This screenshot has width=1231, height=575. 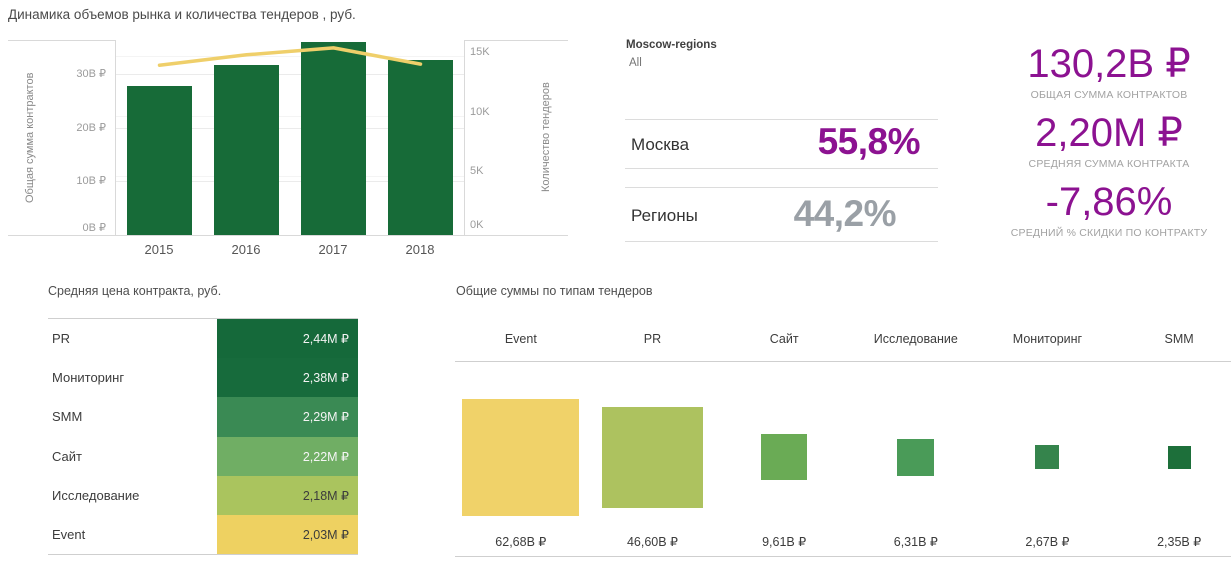 I want to click on avg-price-title: Средняя цена контракта, руб., so click(x=135, y=291).